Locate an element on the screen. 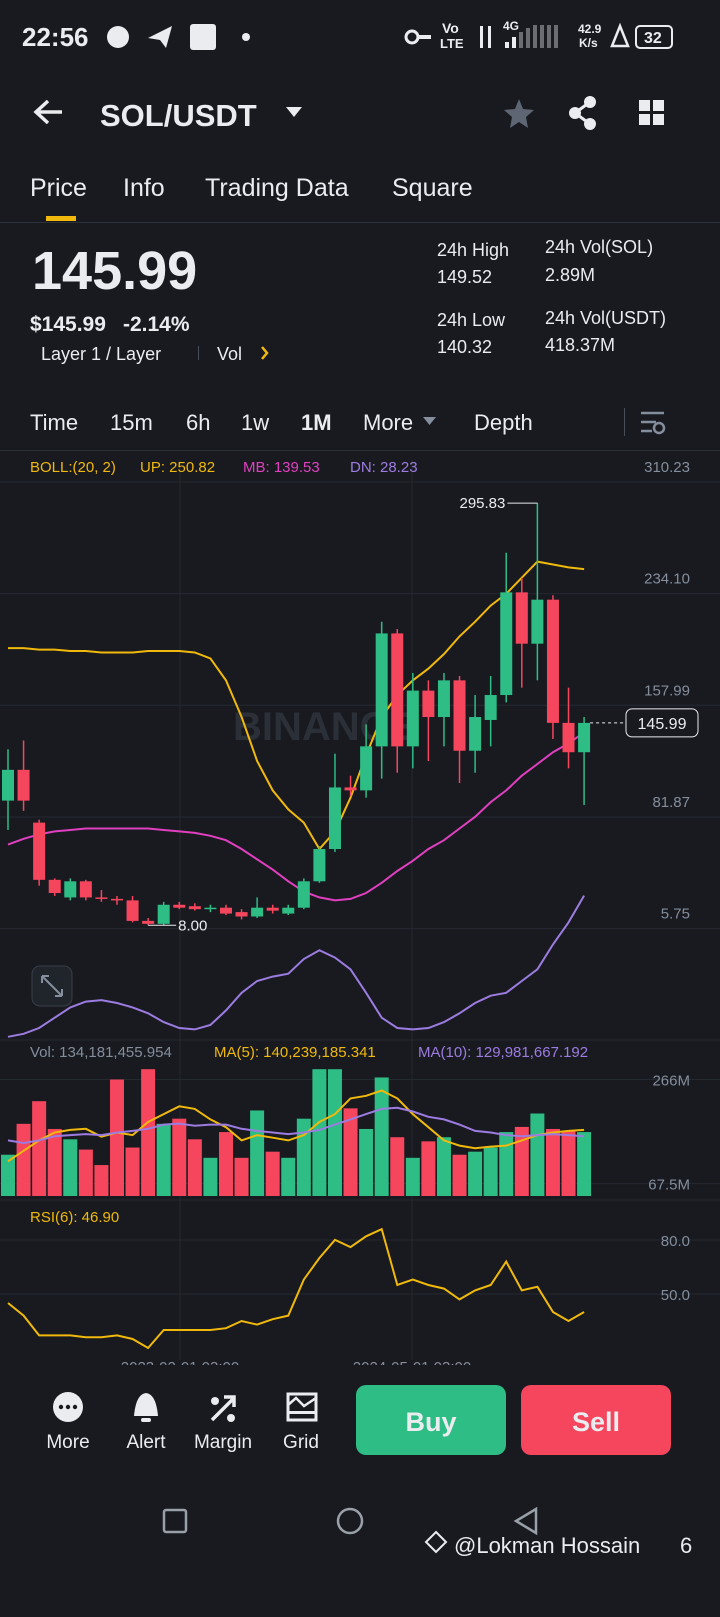 Image resolution: width=720 pixels, height=1617 pixels. sell-label: Sell is located at coordinates (596, 1422).